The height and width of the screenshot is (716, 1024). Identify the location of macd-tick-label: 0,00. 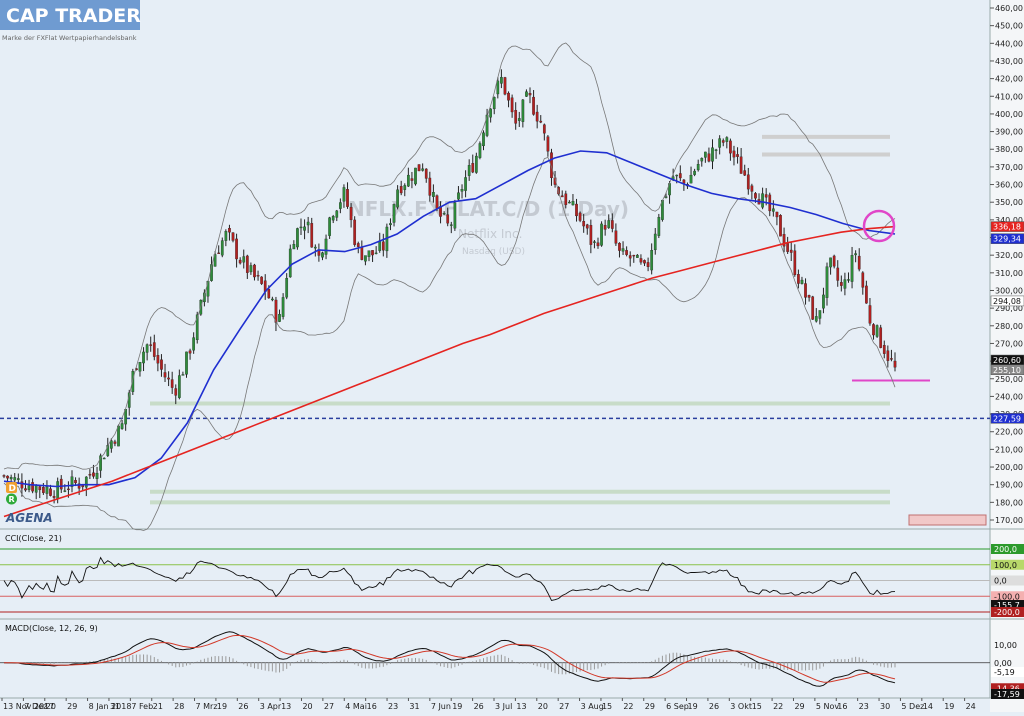
(1003, 663).